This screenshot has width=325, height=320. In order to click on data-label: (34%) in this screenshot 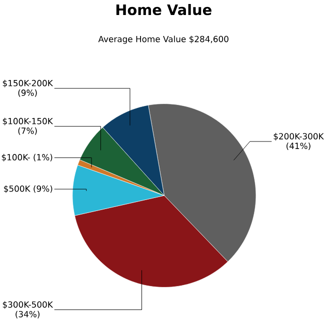, I will do `click(28, 315)`.